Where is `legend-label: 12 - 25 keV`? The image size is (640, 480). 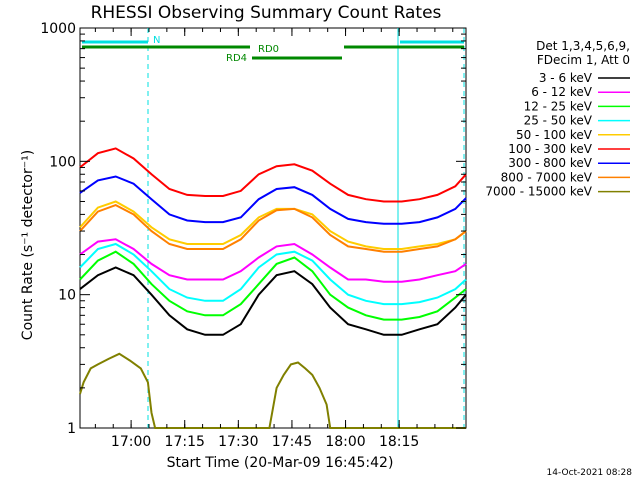 legend-label: 12 - 25 keV is located at coordinates (558, 106).